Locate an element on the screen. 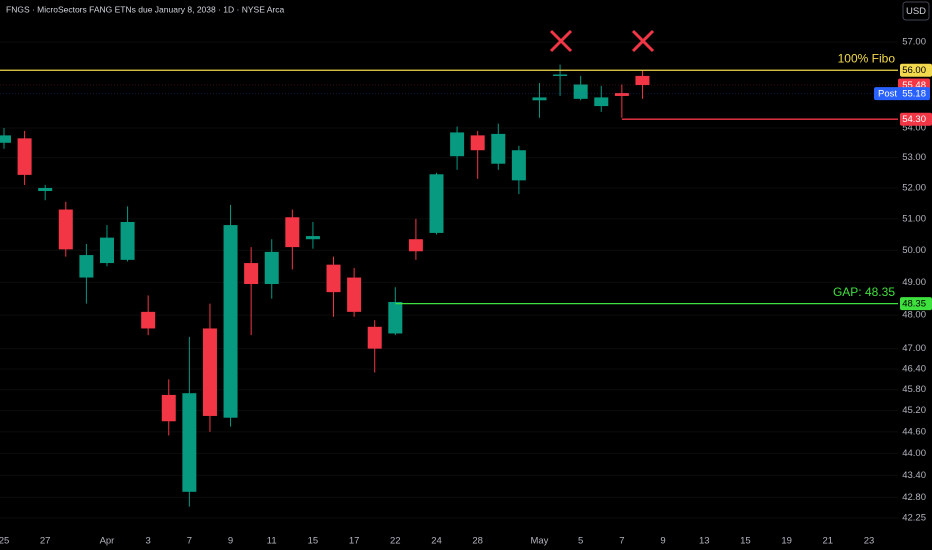  y-tick-label: 53.00 is located at coordinates (914, 157).